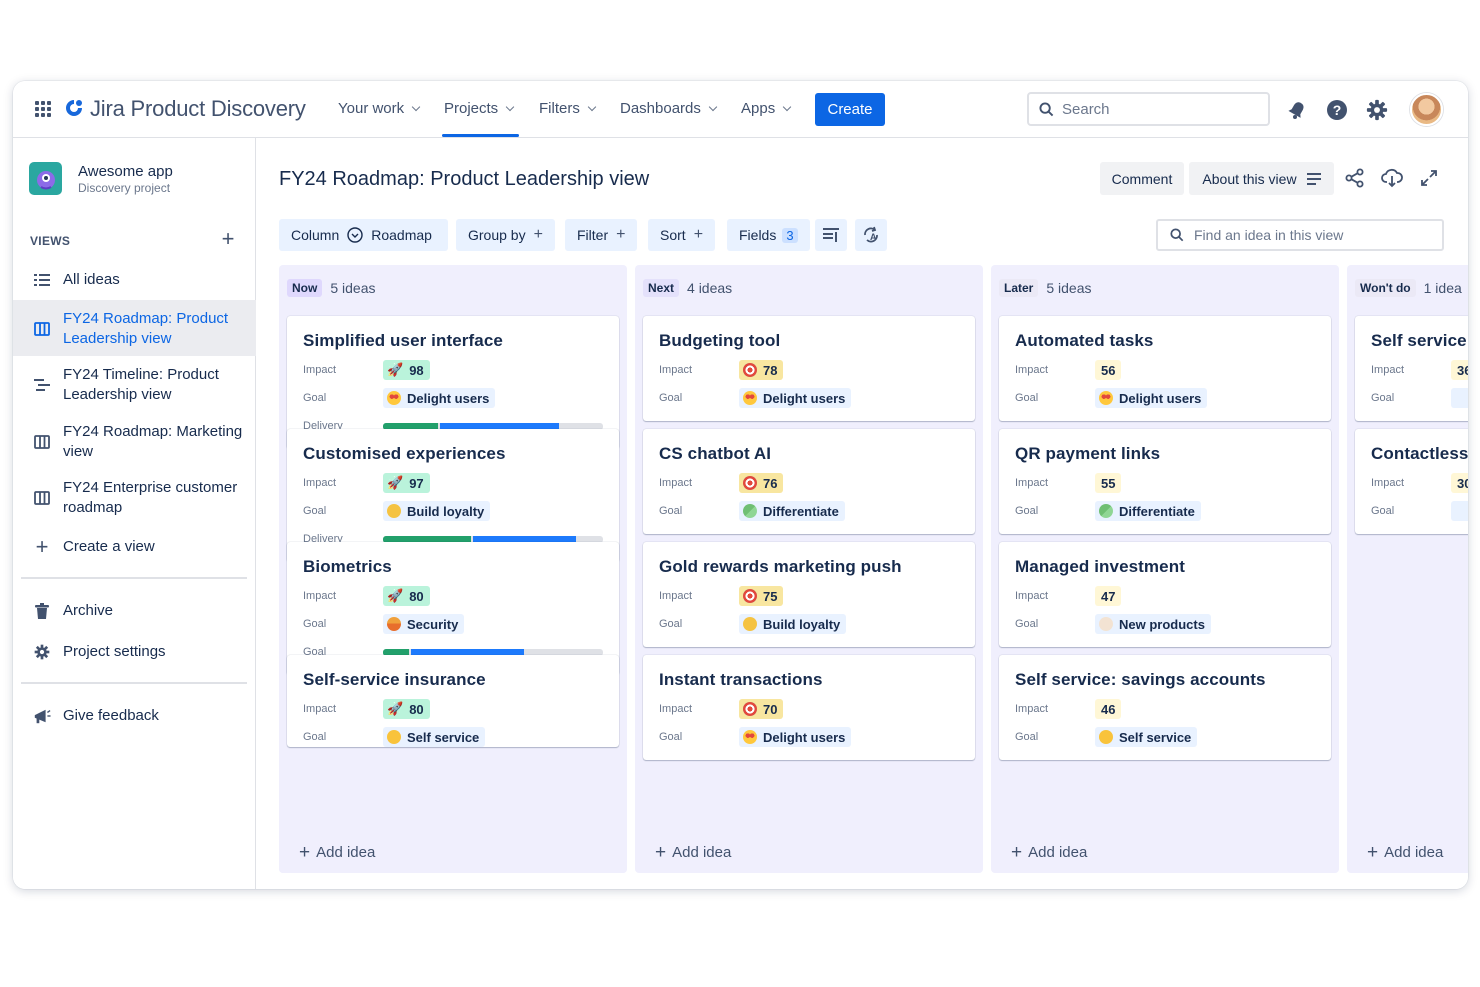  Describe the element at coordinates (850, 109) in the screenshot. I see `create-button: Create` at that location.